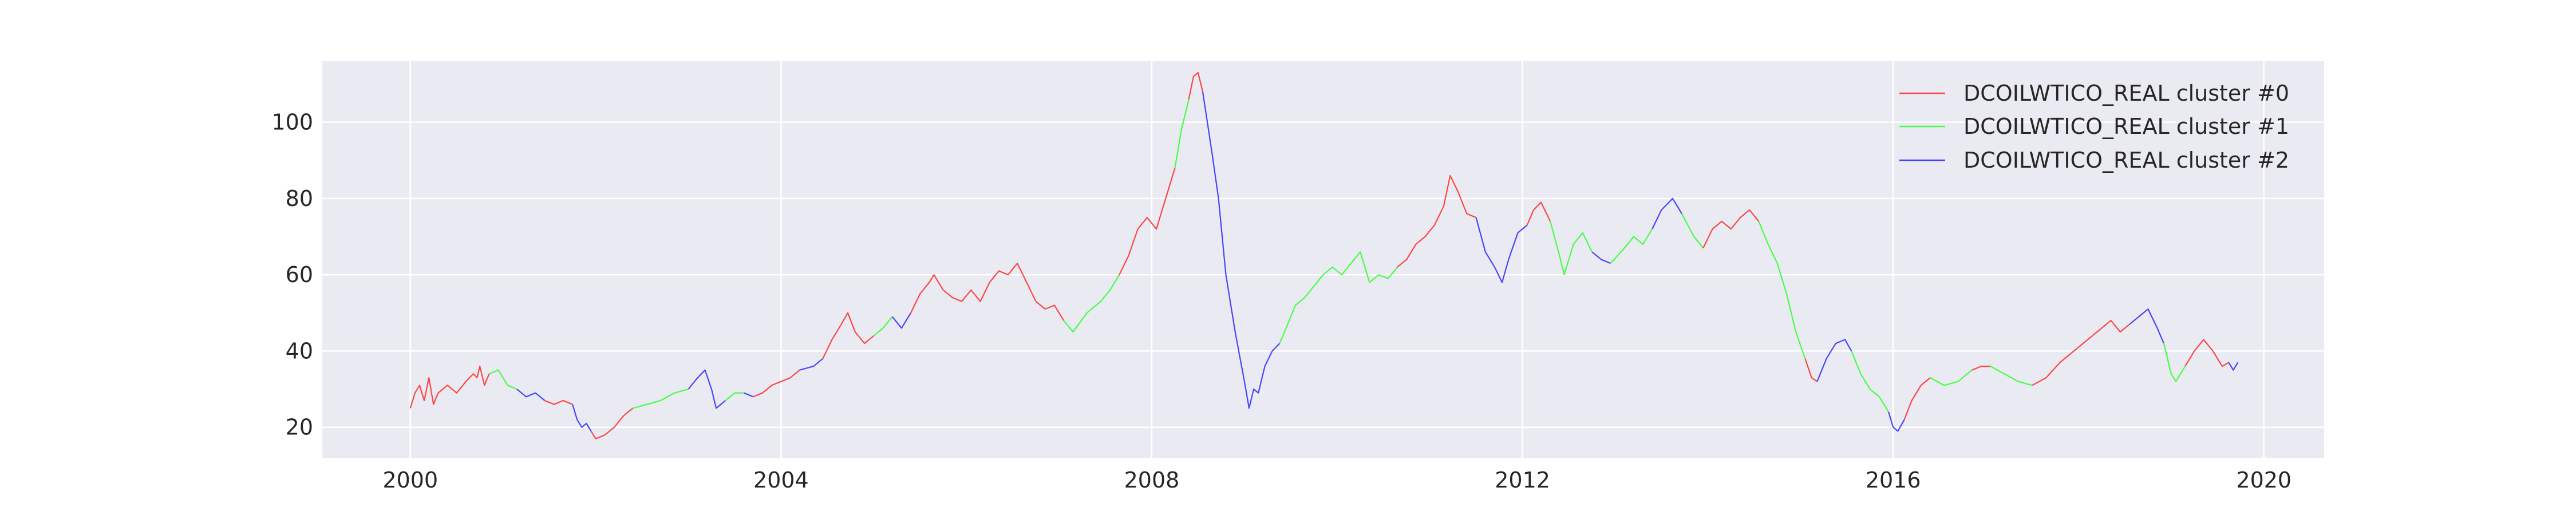  What do you see at coordinates (299, 427) in the screenshot?
I see `y-tick-label: 20` at bounding box center [299, 427].